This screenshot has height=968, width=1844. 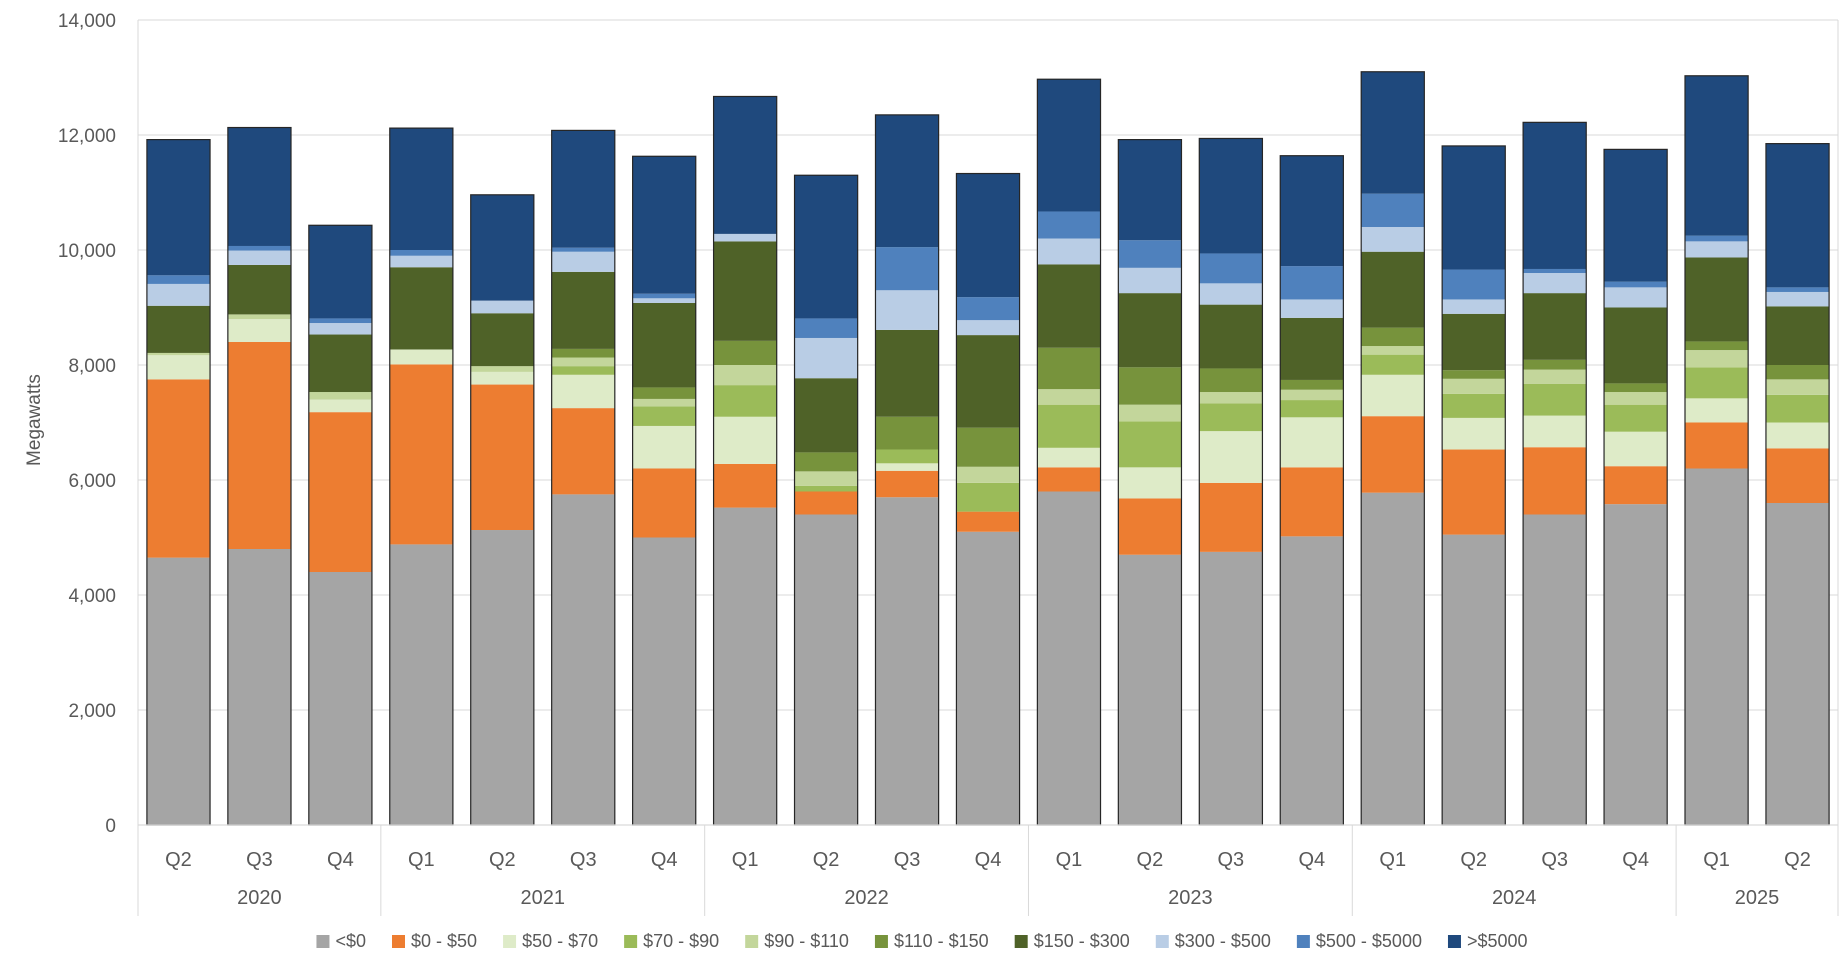 I want to click on legend-item: $90 - $110, so click(x=797, y=941).